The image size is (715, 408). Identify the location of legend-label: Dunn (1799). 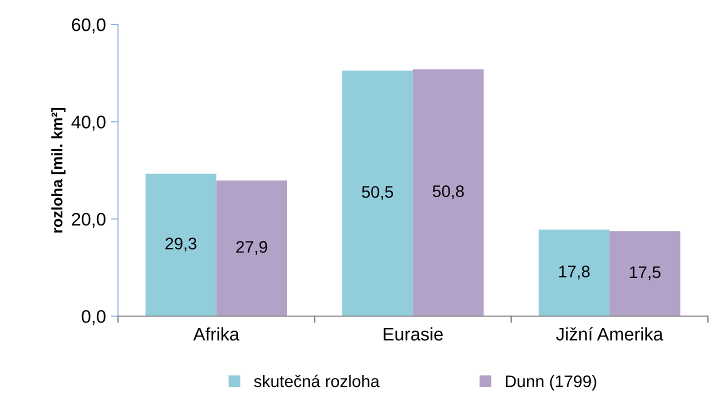
(551, 382).